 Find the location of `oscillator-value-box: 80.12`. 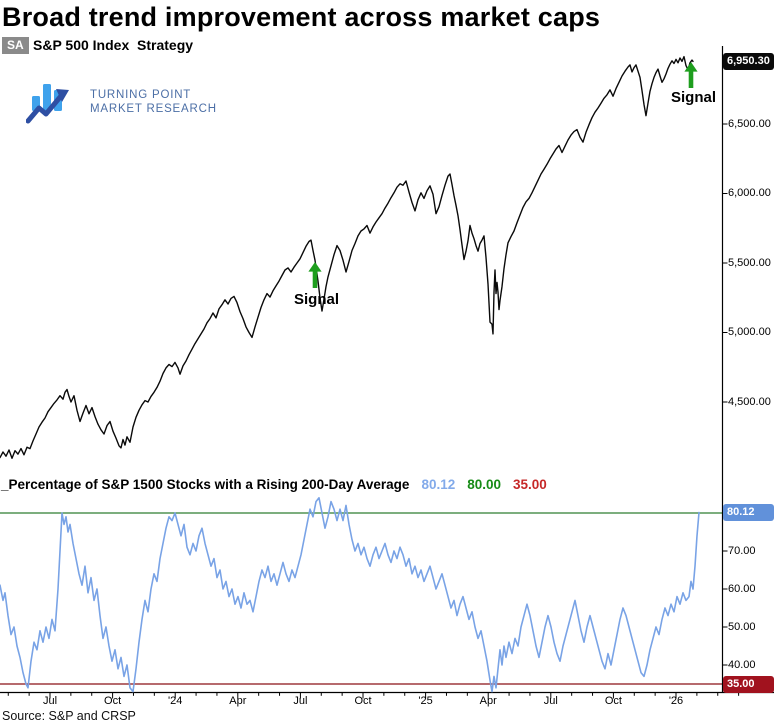

oscillator-value-box: 80.12 is located at coordinates (748, 513).